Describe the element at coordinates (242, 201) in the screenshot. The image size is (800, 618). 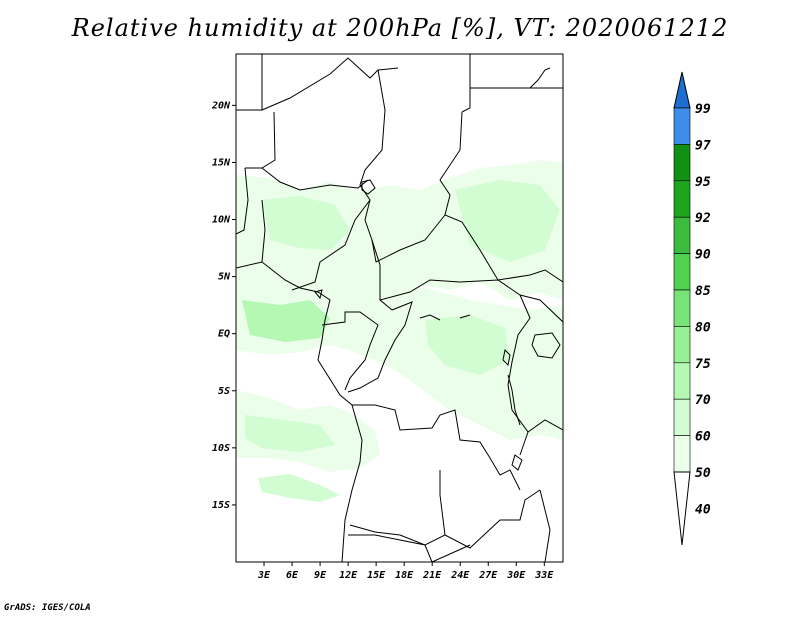
I see `border-nigeria-west` at that location.